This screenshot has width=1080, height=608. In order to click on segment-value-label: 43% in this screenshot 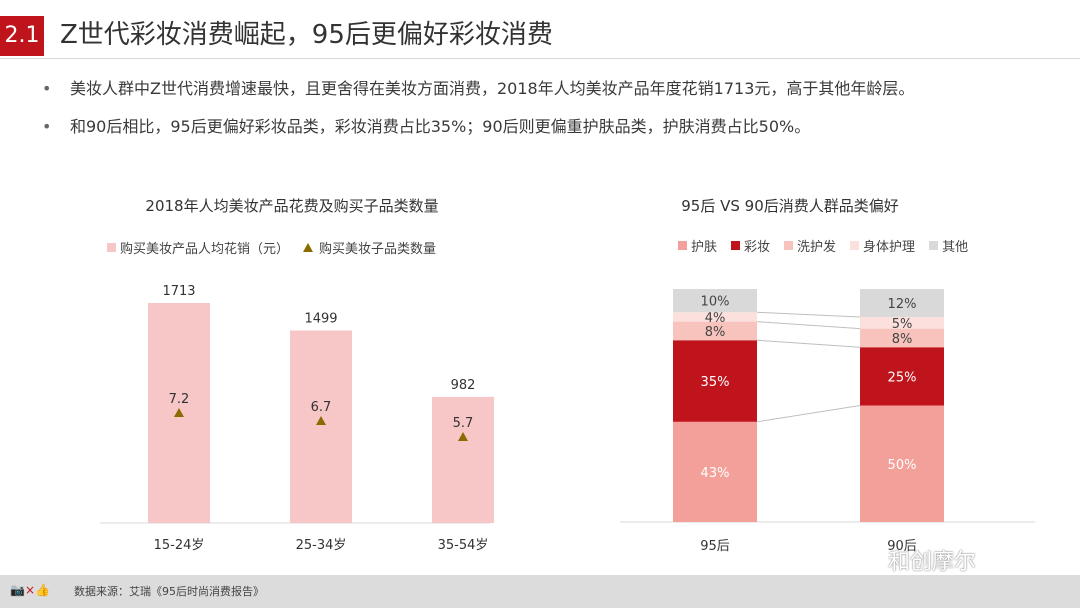, I will do `click(715, 473)`.